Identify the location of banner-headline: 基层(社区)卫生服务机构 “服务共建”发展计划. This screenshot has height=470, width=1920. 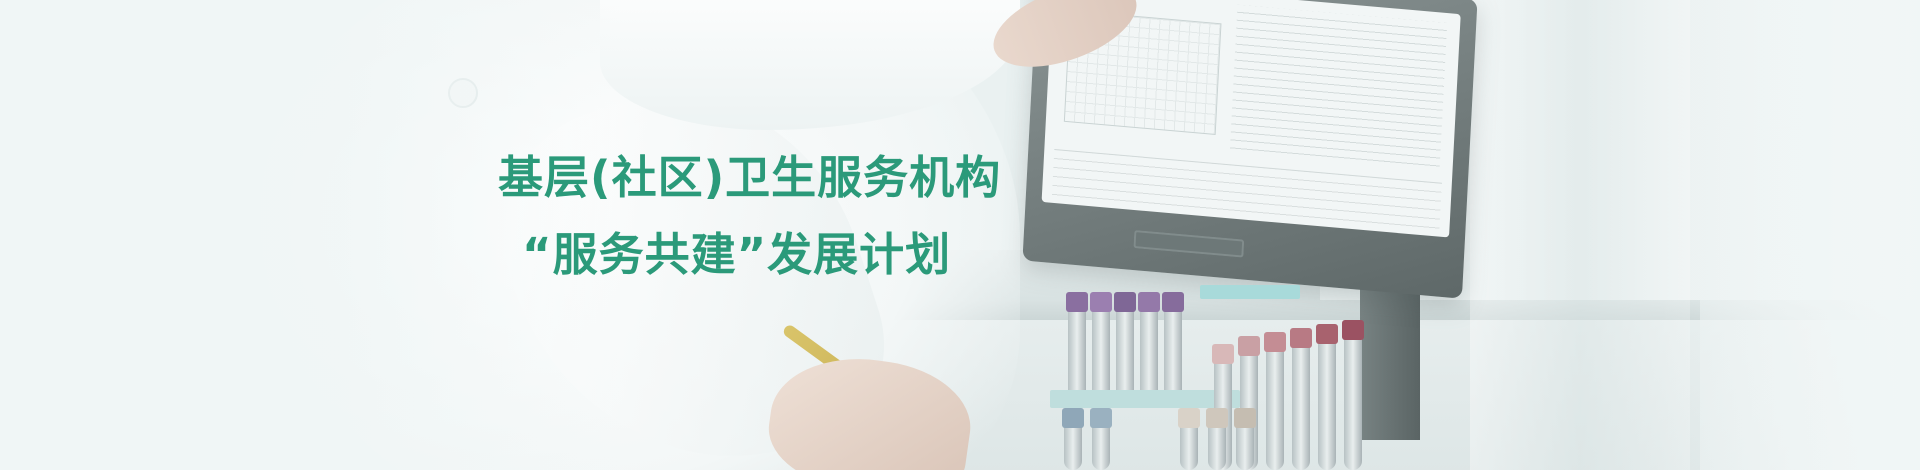
(749, 216).